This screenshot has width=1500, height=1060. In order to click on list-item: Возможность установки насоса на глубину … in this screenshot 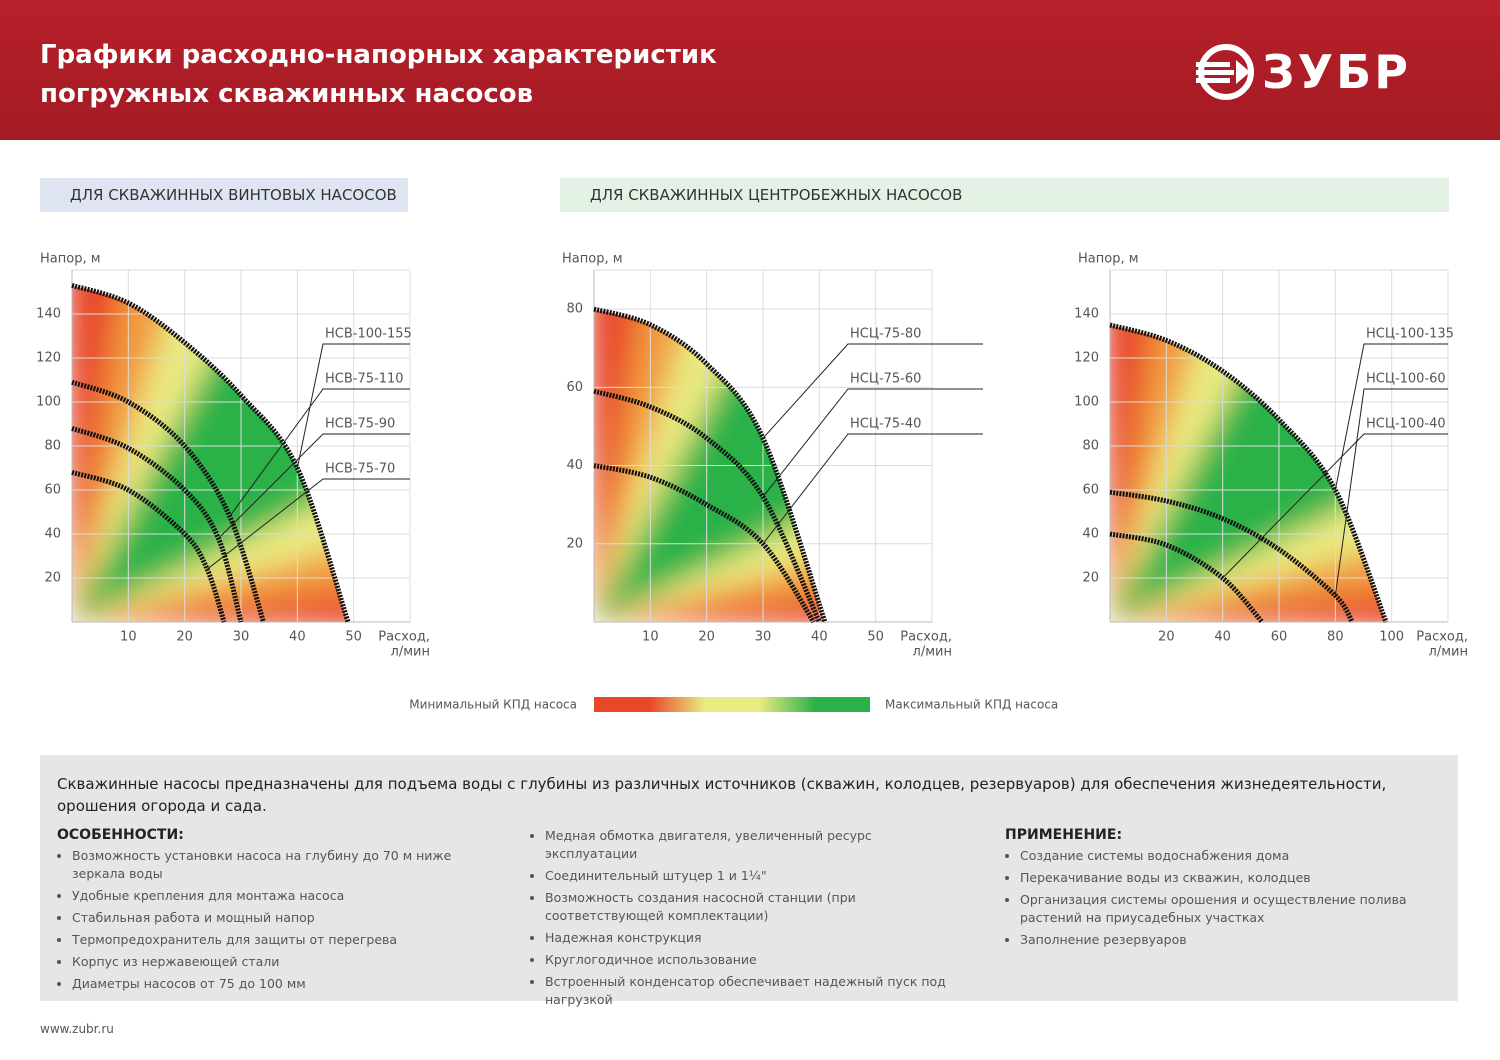, I will do `click(264, 865)`.